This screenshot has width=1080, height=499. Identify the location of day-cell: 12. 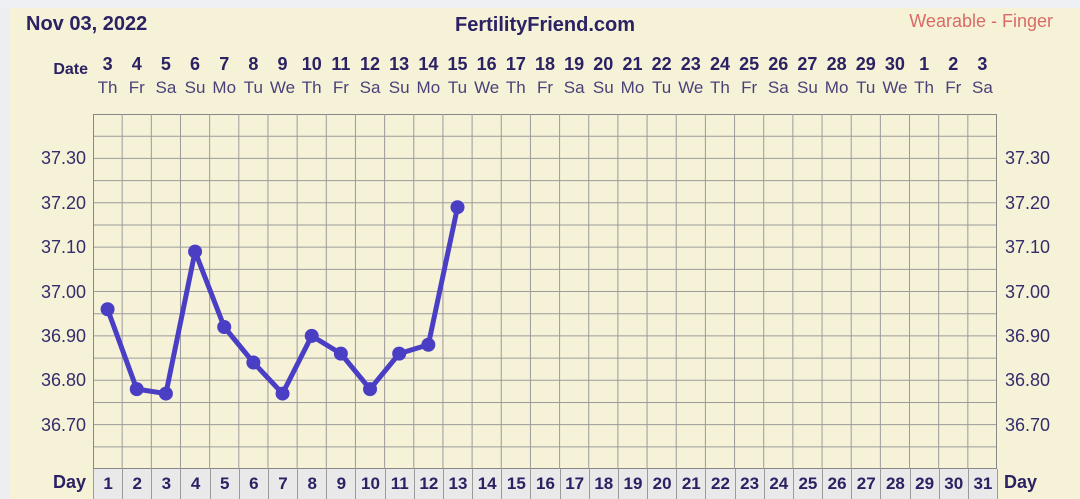
(429, 484).